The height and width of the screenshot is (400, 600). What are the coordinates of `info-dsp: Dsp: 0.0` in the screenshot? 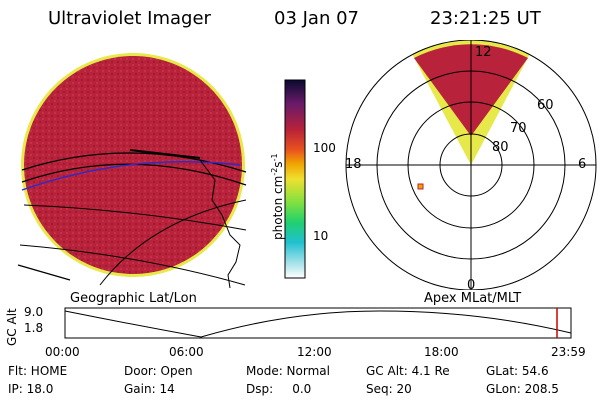 It's located at (279, 389).